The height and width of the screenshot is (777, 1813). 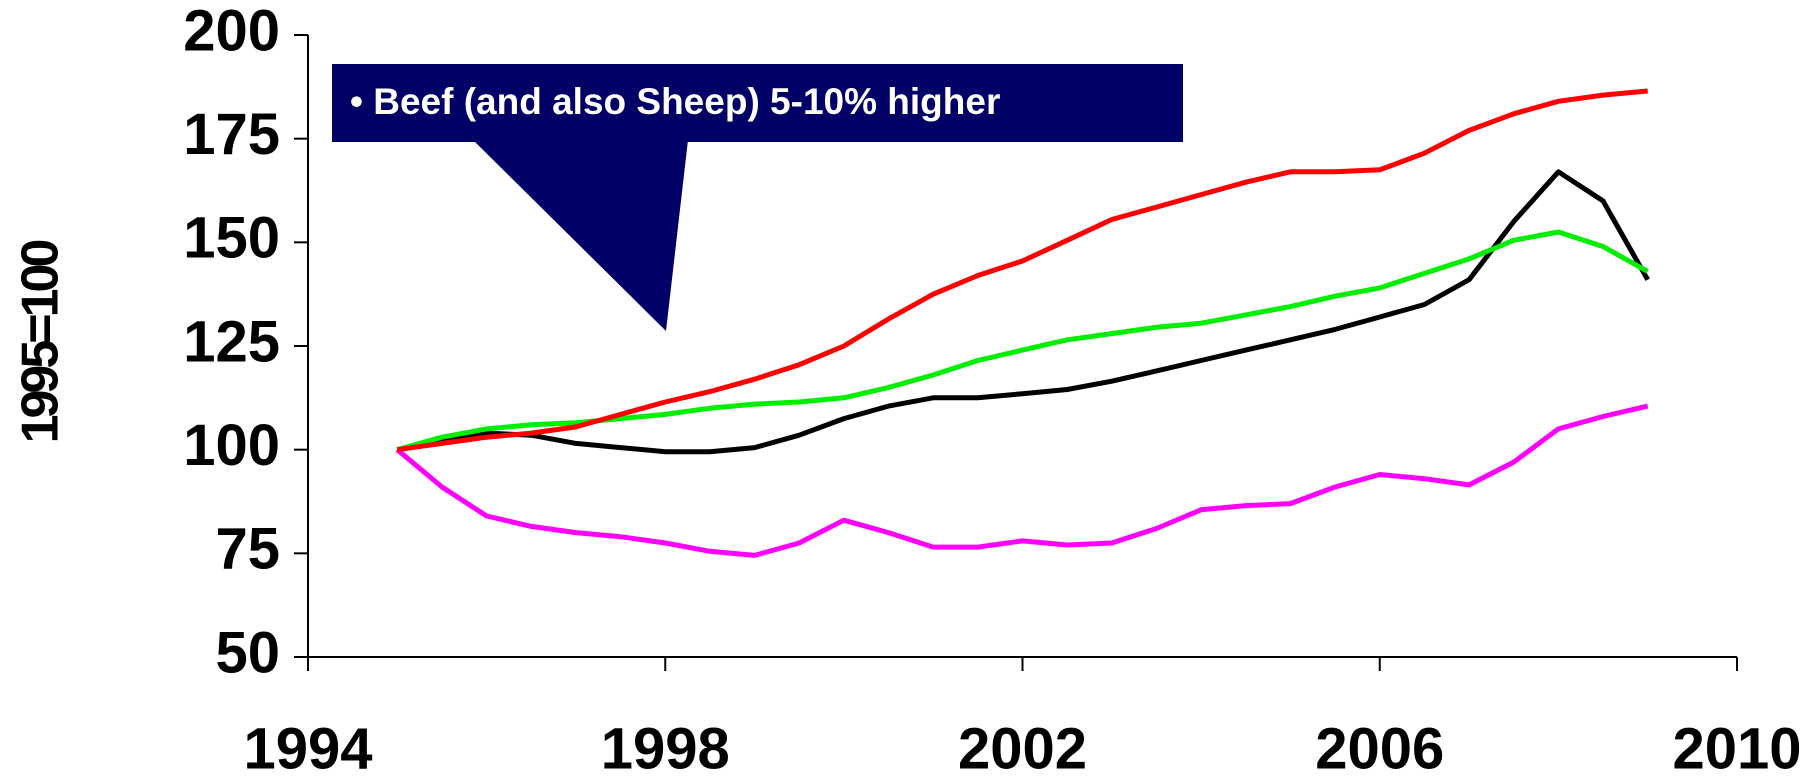 I want to click on y-axis-label: 1995=100, so click(x=41, y=342).